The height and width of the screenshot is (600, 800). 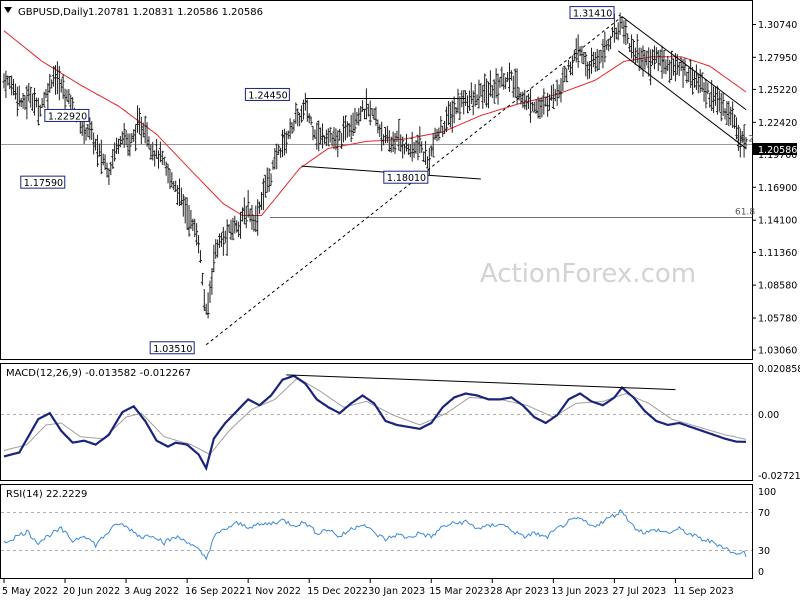 I want to click on price-axis-tick-10: 1.03060, so click(x=777, y=351).